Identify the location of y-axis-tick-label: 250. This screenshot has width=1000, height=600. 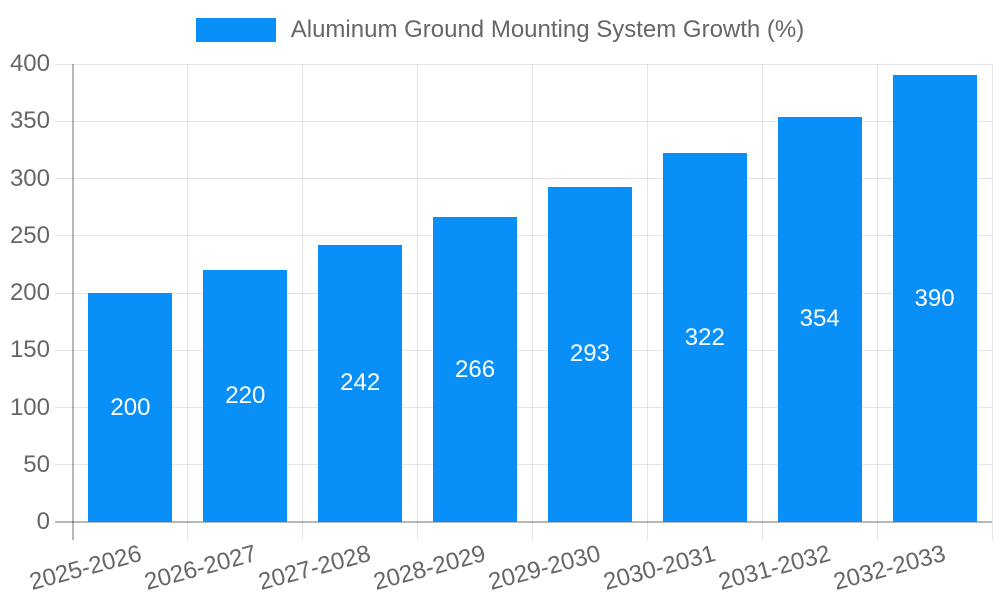
(29, 235).